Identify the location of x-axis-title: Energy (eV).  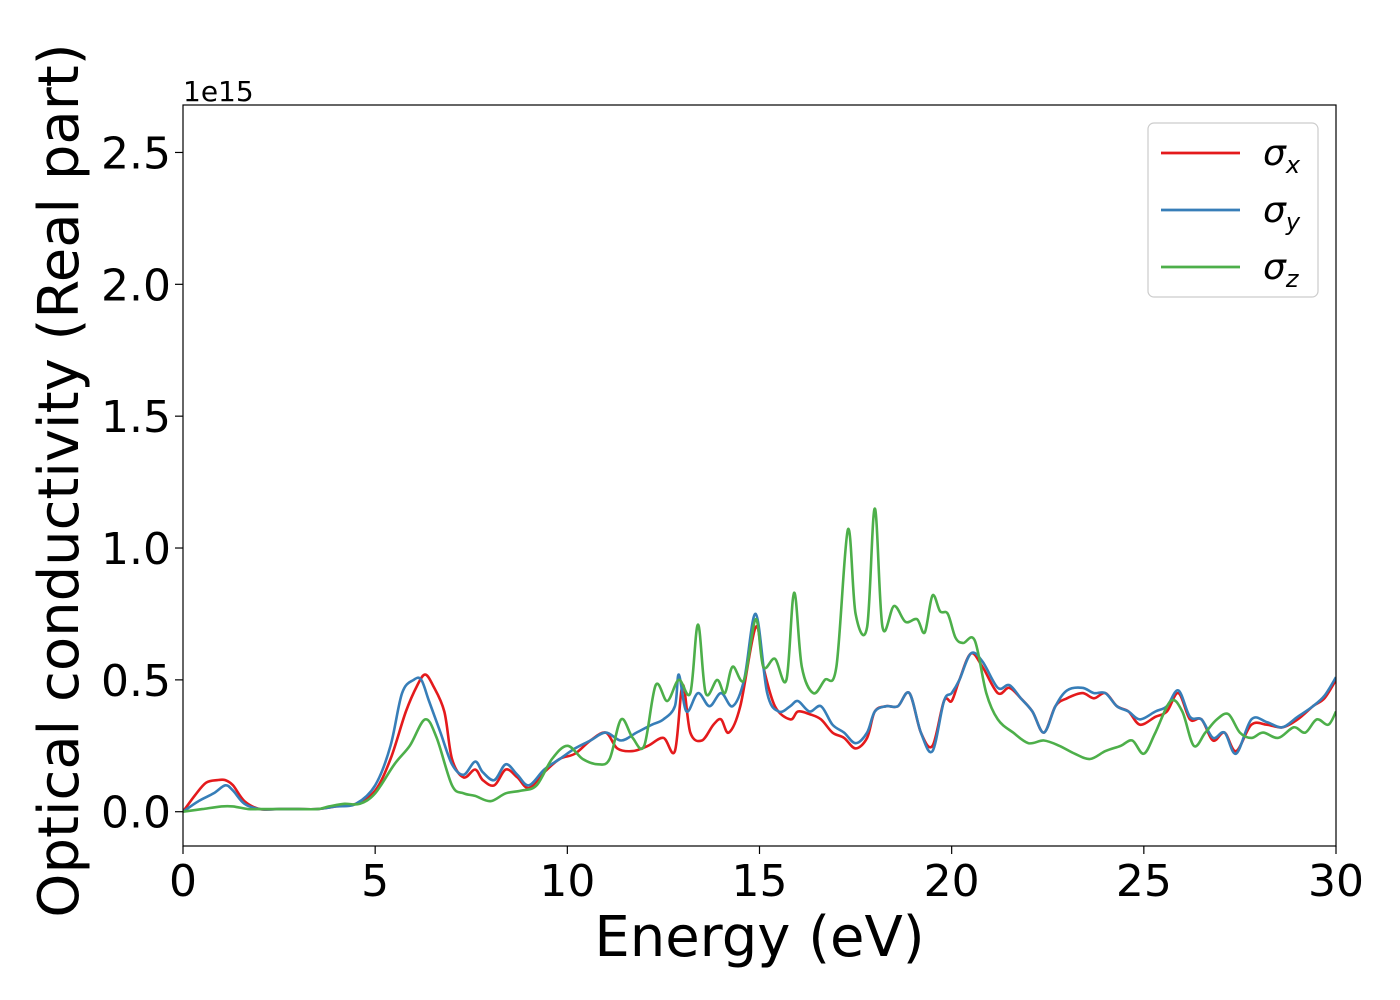
(759, 937).